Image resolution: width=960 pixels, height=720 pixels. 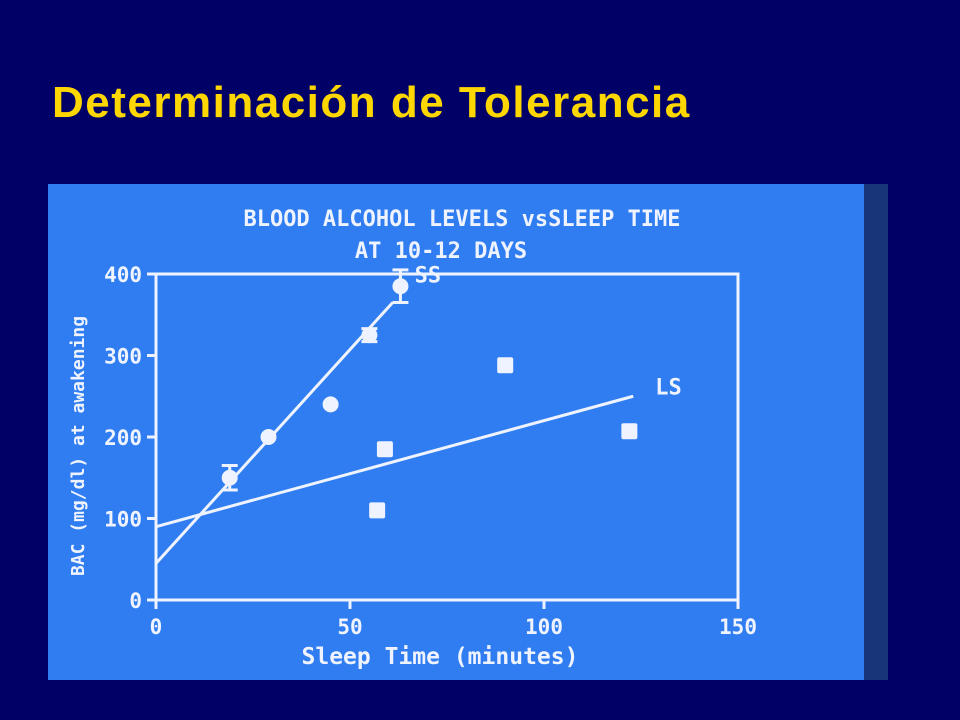 I want to click on y-tick-label: 200, so click(x=123, y=438).